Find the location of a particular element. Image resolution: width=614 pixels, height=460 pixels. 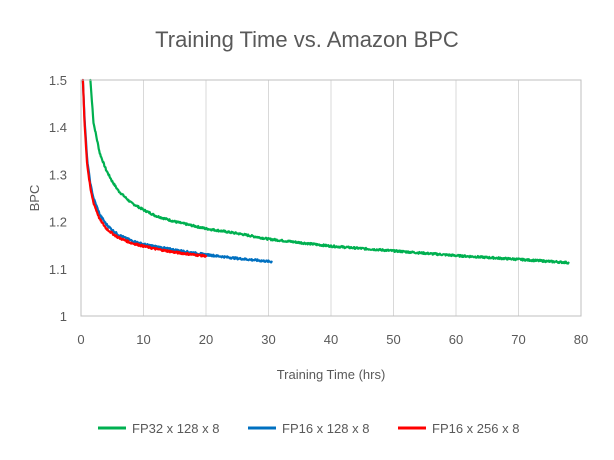

x-tick-label: 60 is located at coordinates (456, 339).